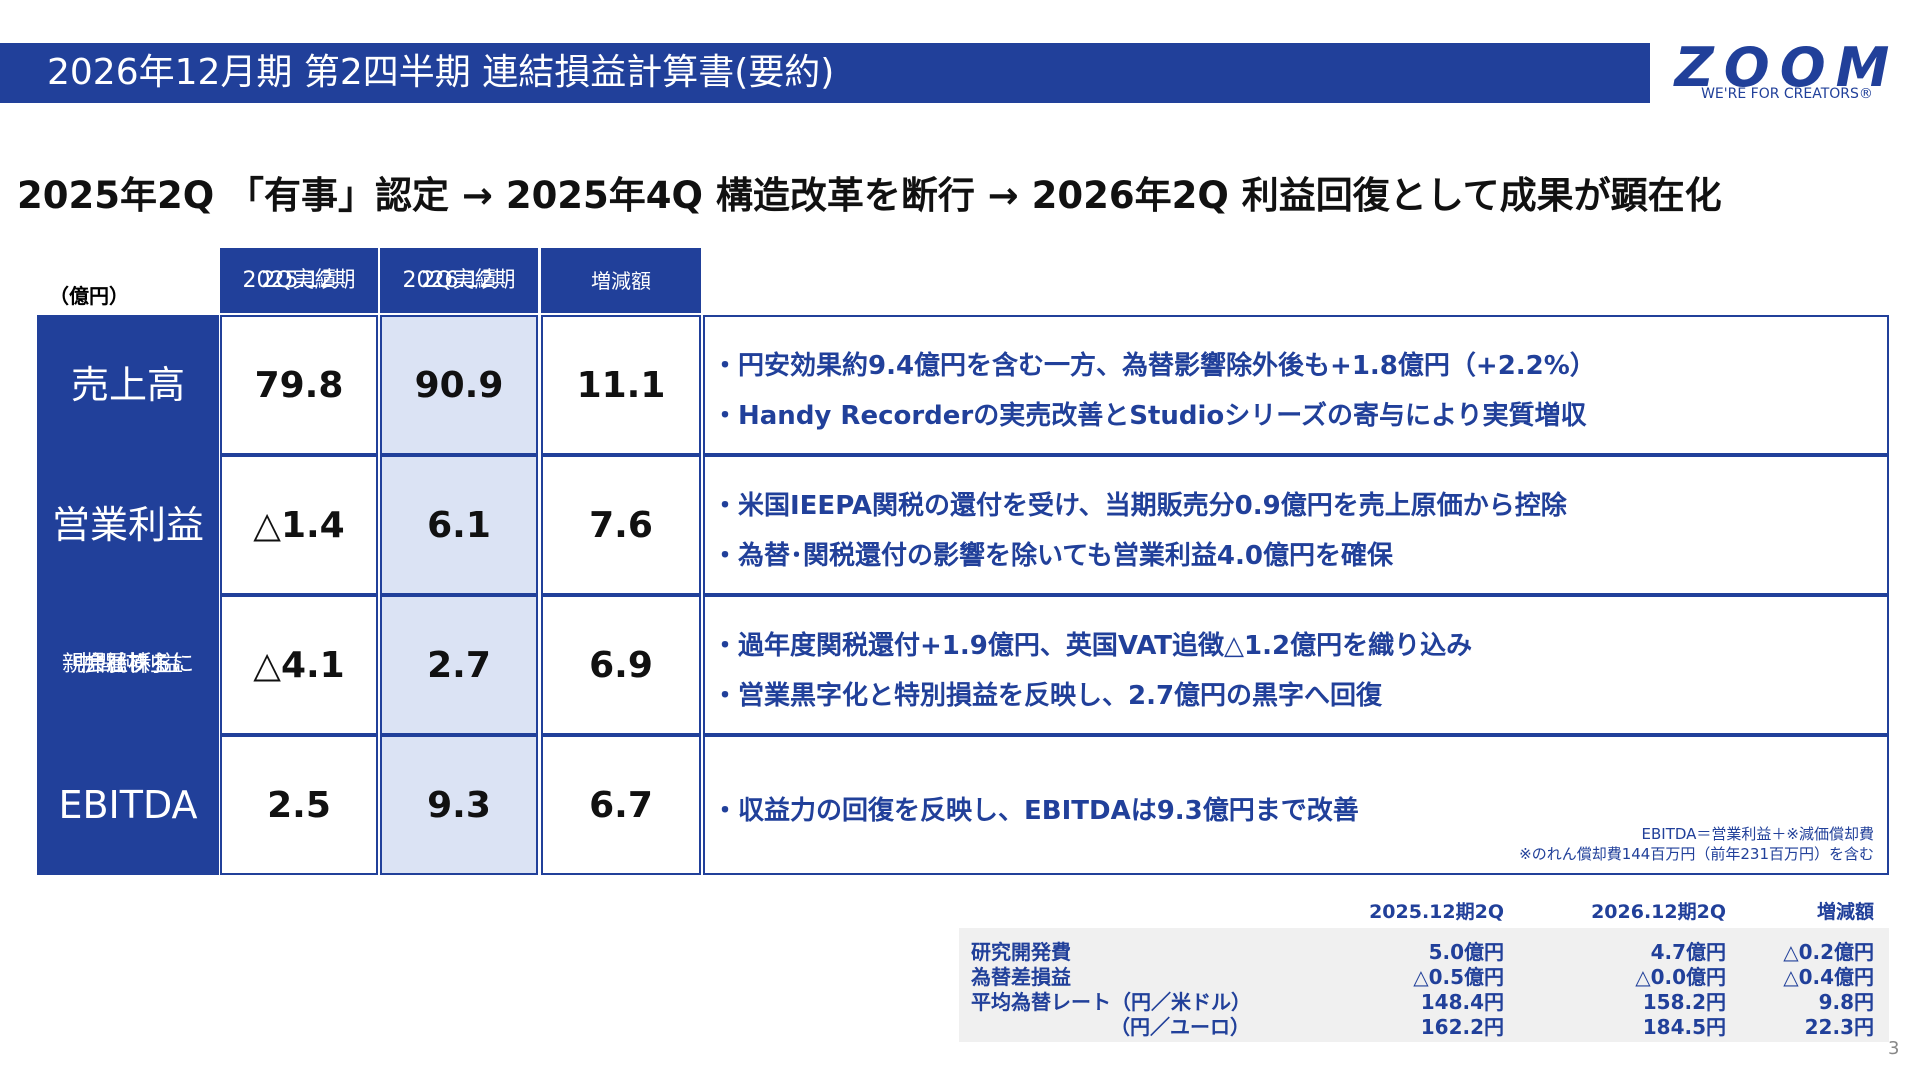 The width and height of the screenshot is (1920, 1080). What do you see at coordinates (1828, 952) in the screenshot?
I see `sub-value: △0.2億円` at bounding box center [1828, 952].